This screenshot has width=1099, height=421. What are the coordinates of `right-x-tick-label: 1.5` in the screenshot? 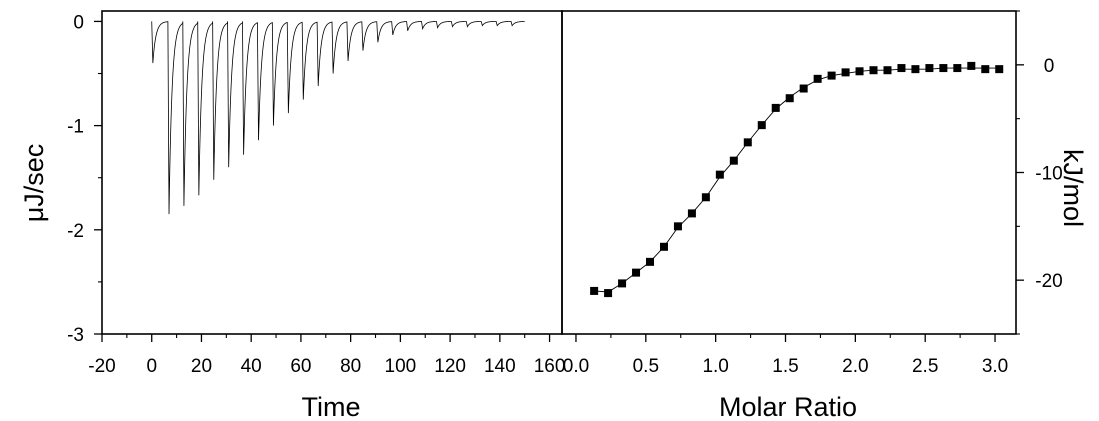 It's located at (785, 366).